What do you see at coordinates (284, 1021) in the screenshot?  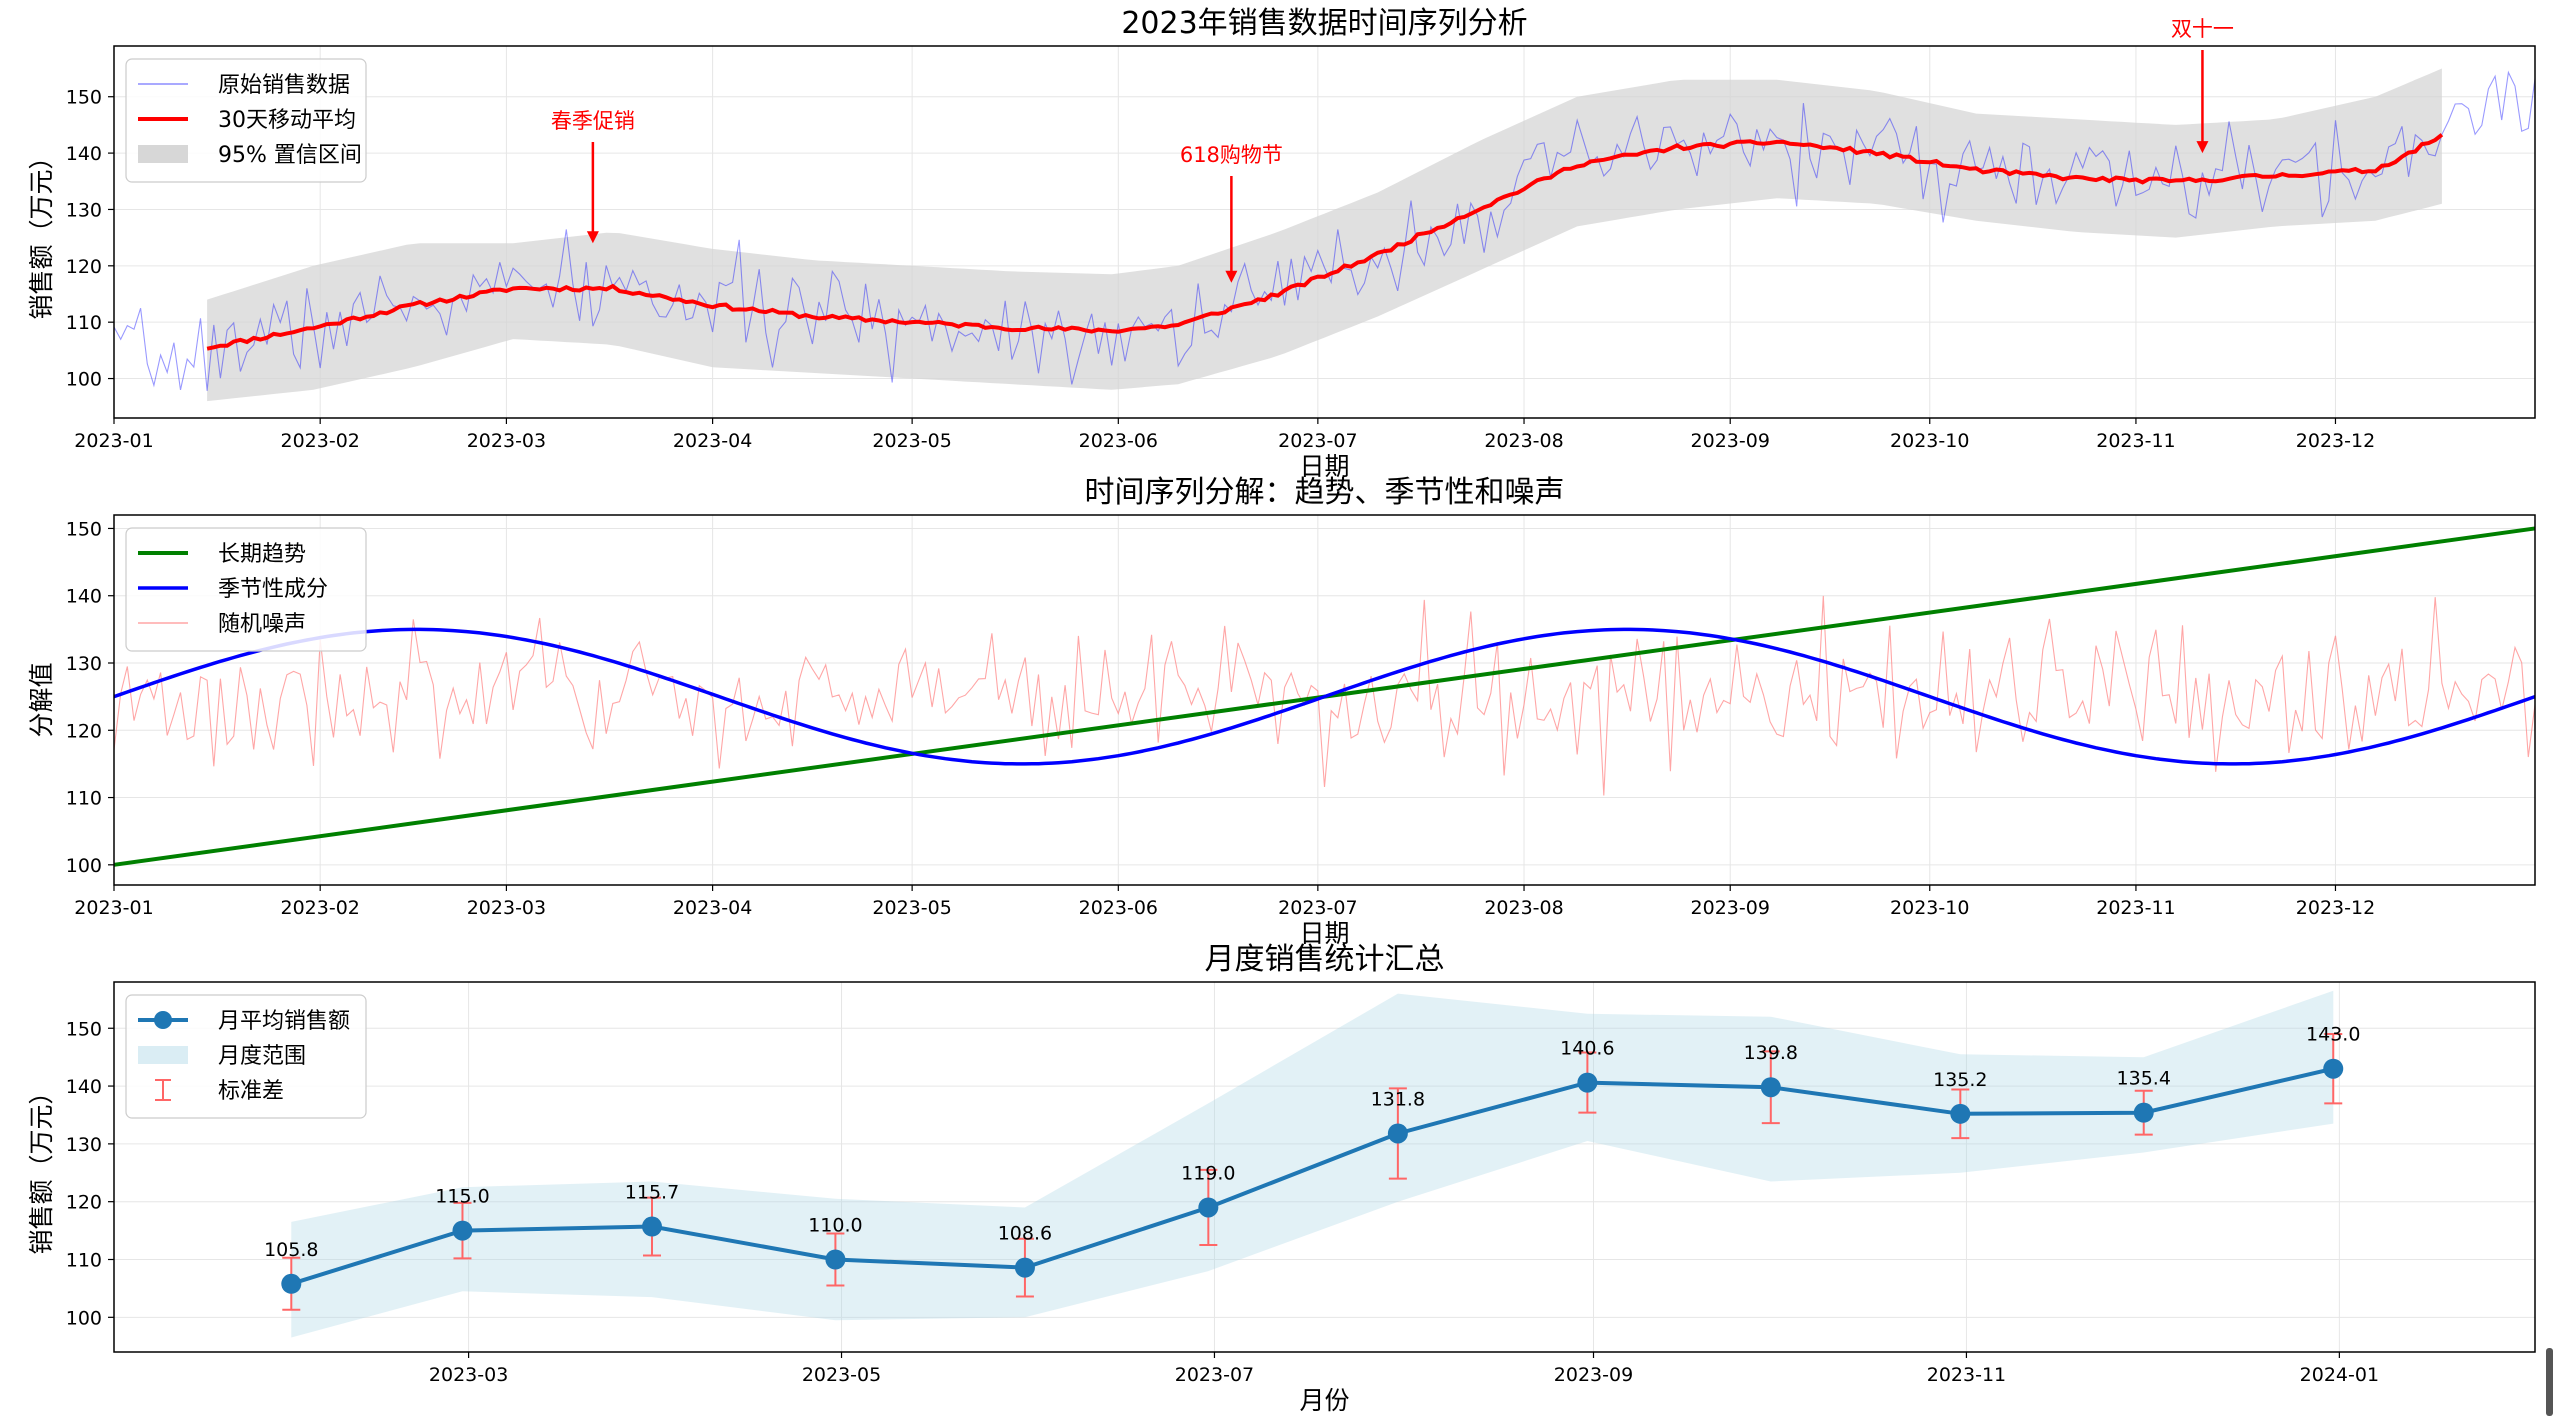 I see `legend-label: 月平均销售额` at bounding box center [284, 1021].